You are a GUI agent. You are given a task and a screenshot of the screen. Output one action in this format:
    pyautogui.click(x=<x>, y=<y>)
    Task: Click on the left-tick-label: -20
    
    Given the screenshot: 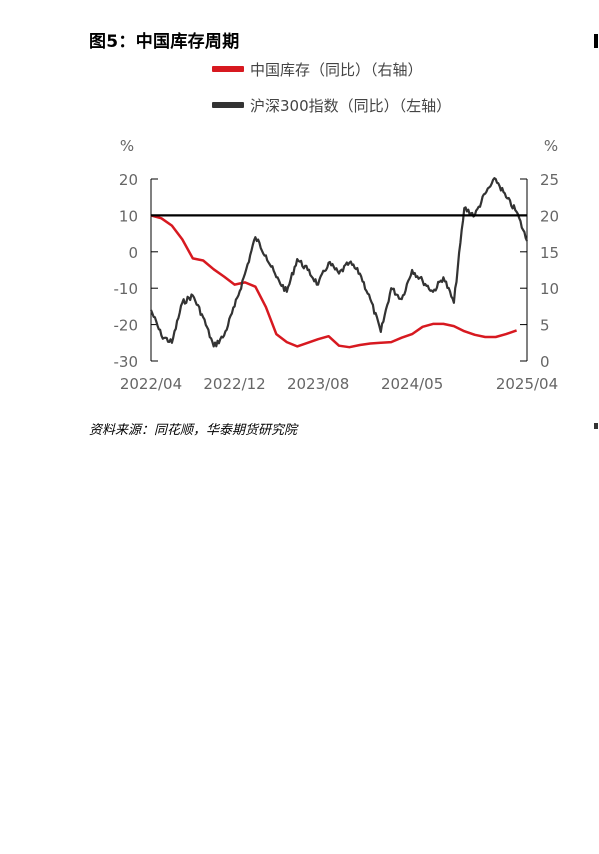 What is the action you would take?
    pyautogui.click(x=126, y=326)
    